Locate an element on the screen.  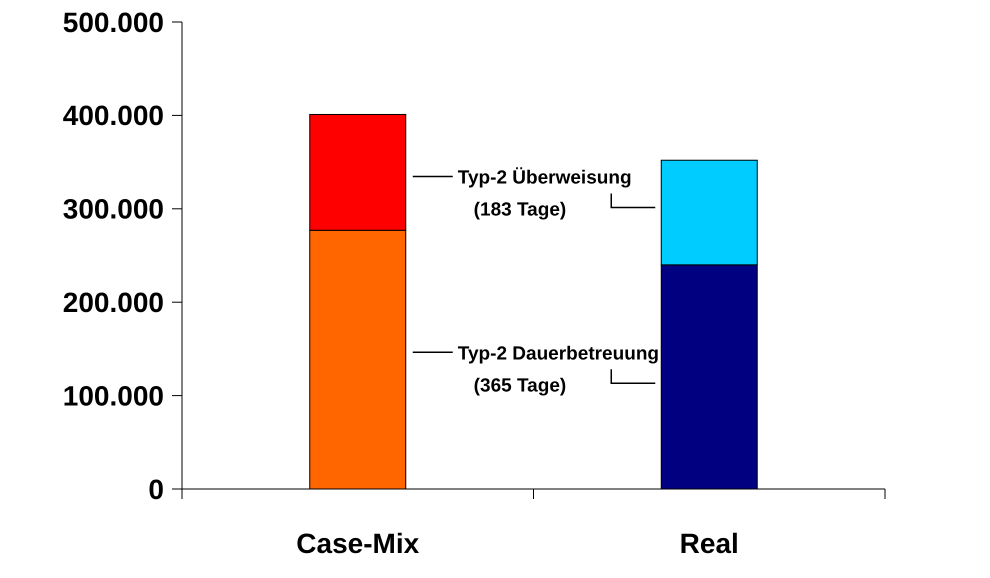
y-tick-label: 200.000 is located at coordinates (113, 302).